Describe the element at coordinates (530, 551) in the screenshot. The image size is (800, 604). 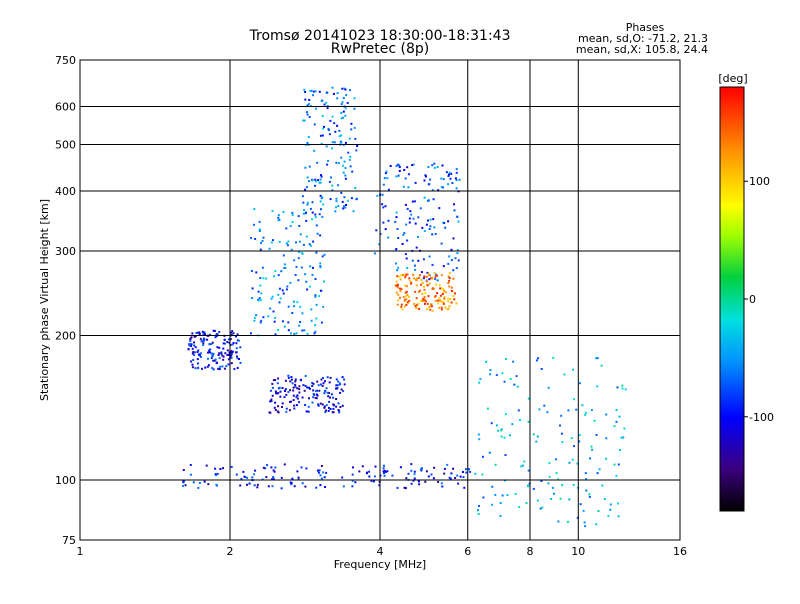
I see `x-tick-label: 8` at that location.